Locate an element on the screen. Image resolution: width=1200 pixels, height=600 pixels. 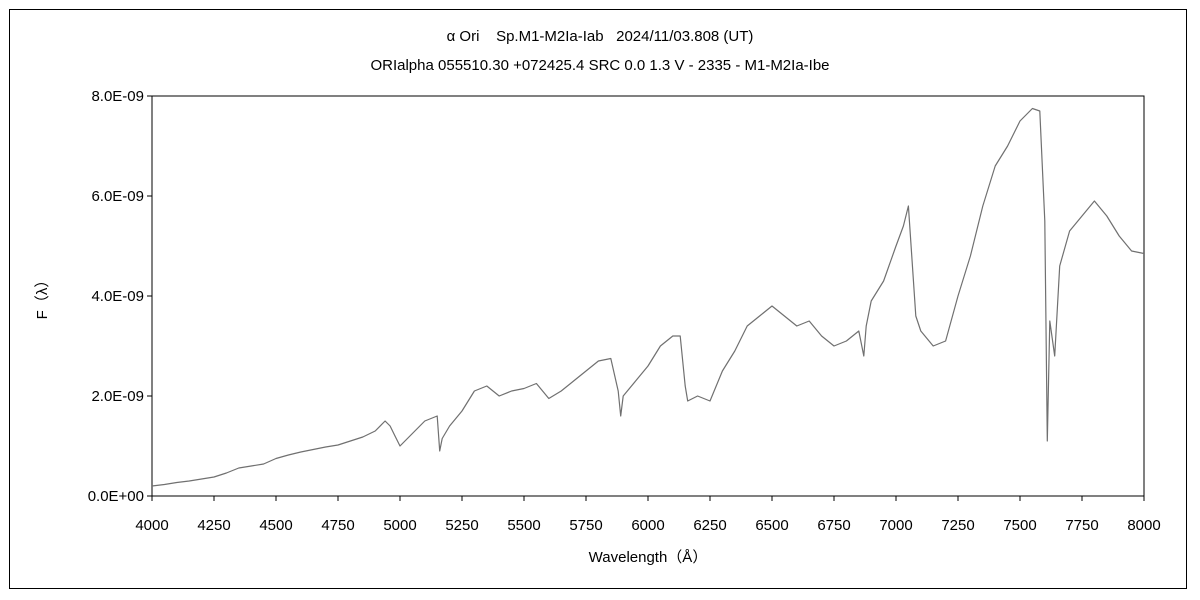
x-tick-label: 5500 is located at coordinates (523, 525).